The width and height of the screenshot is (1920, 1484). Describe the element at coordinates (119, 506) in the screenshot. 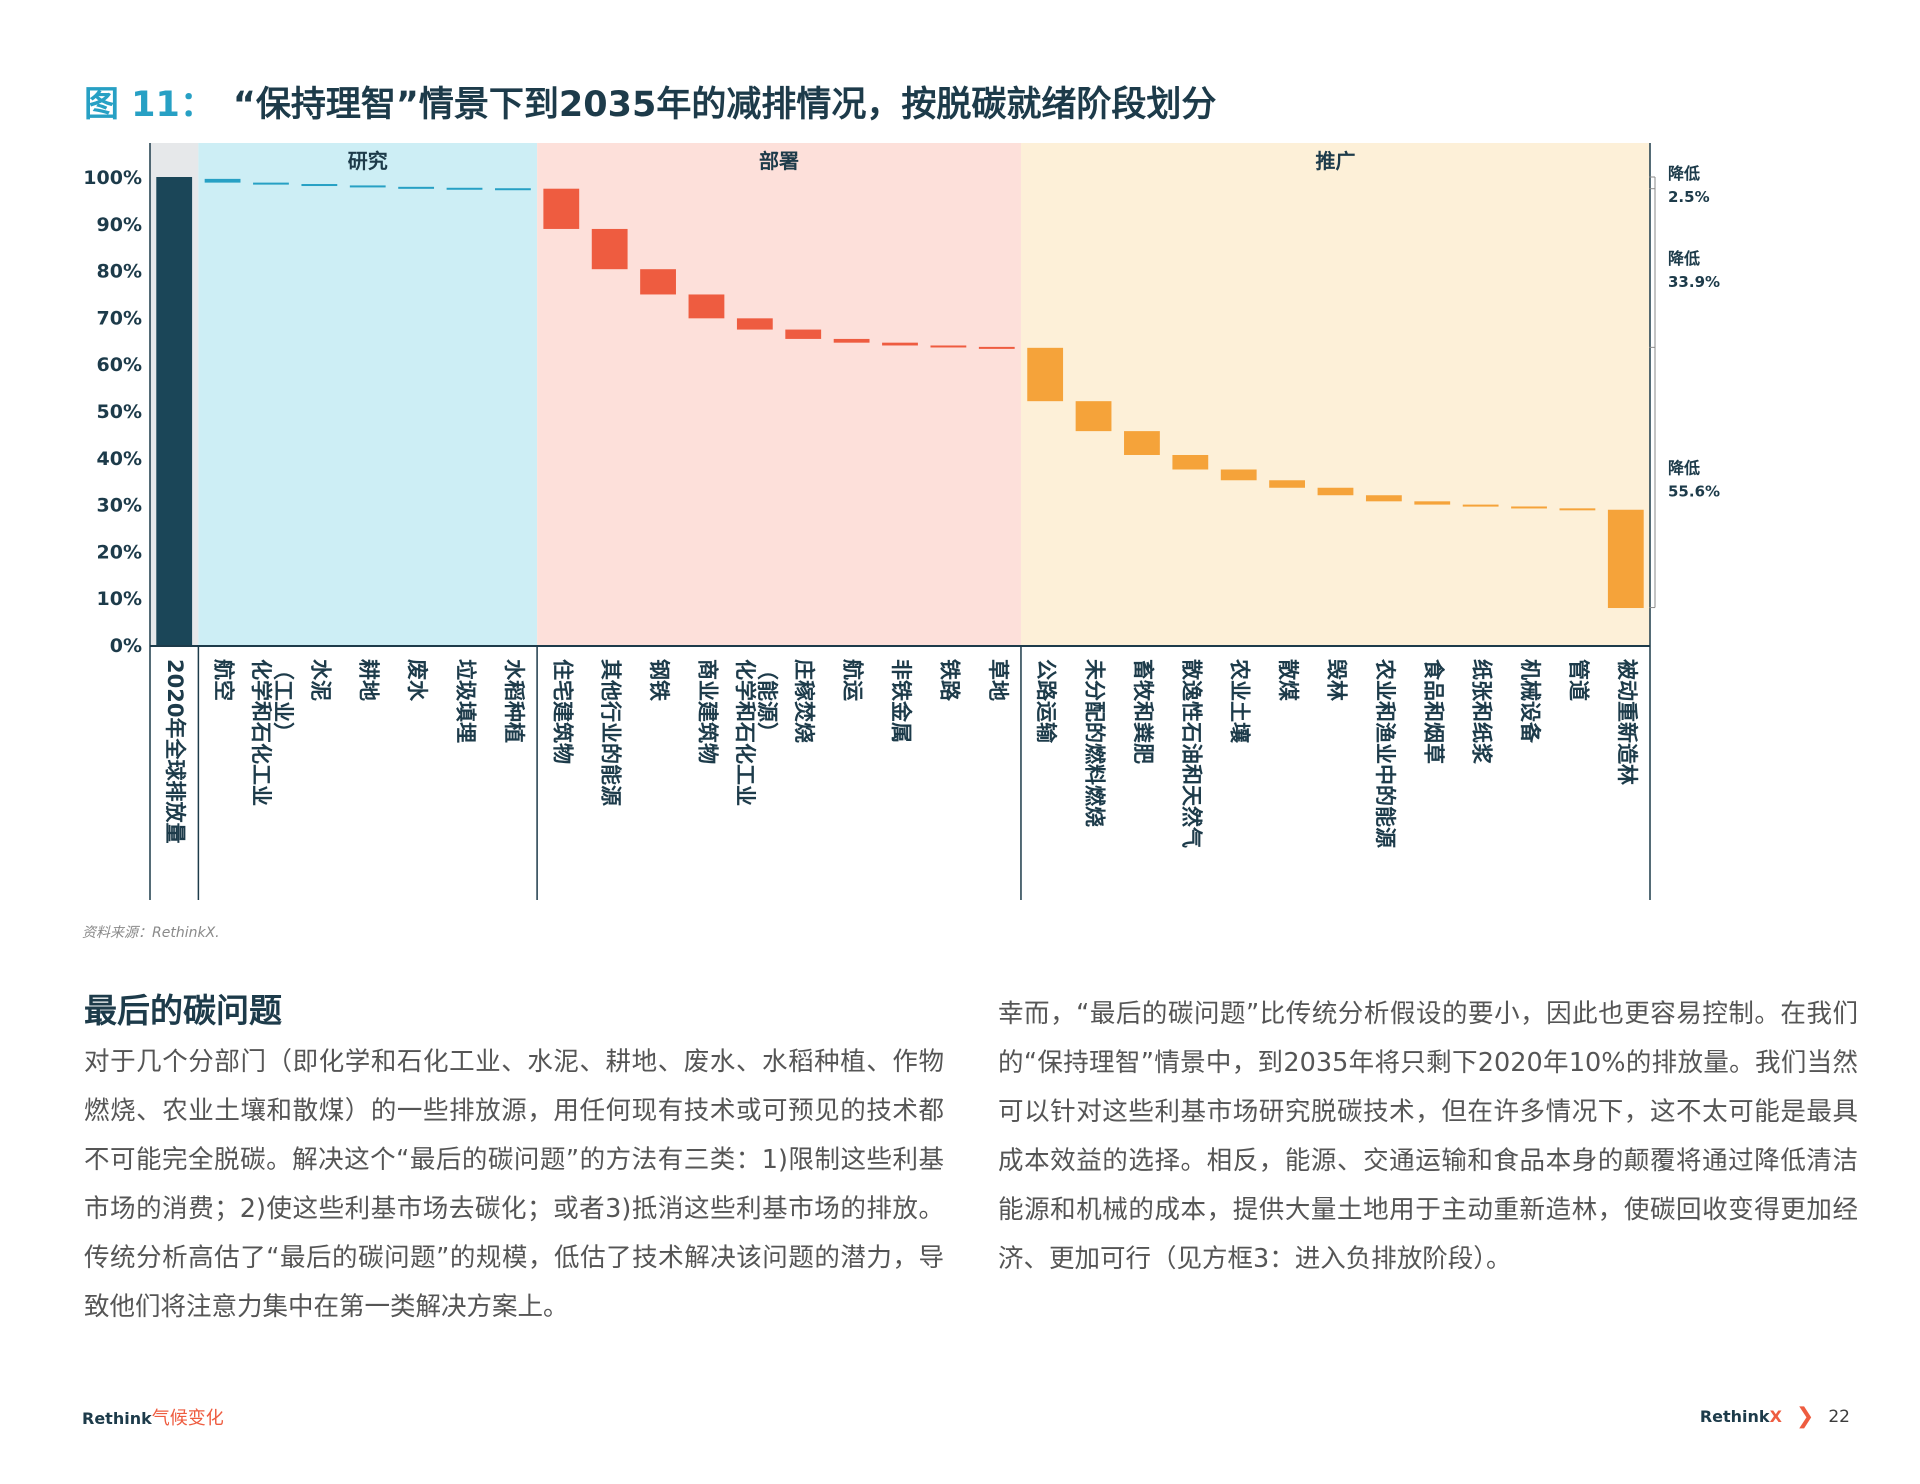

I see `y-tick-label: 30%` at that location.